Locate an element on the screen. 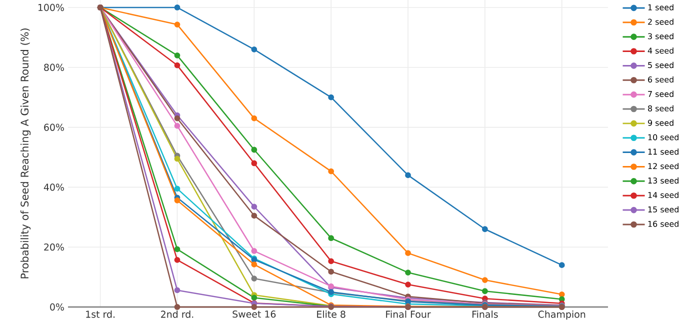 Image resolution: width=690 pixels, height=336 pixels. y-tick-label: 40% is located at coordinates (54, 187).